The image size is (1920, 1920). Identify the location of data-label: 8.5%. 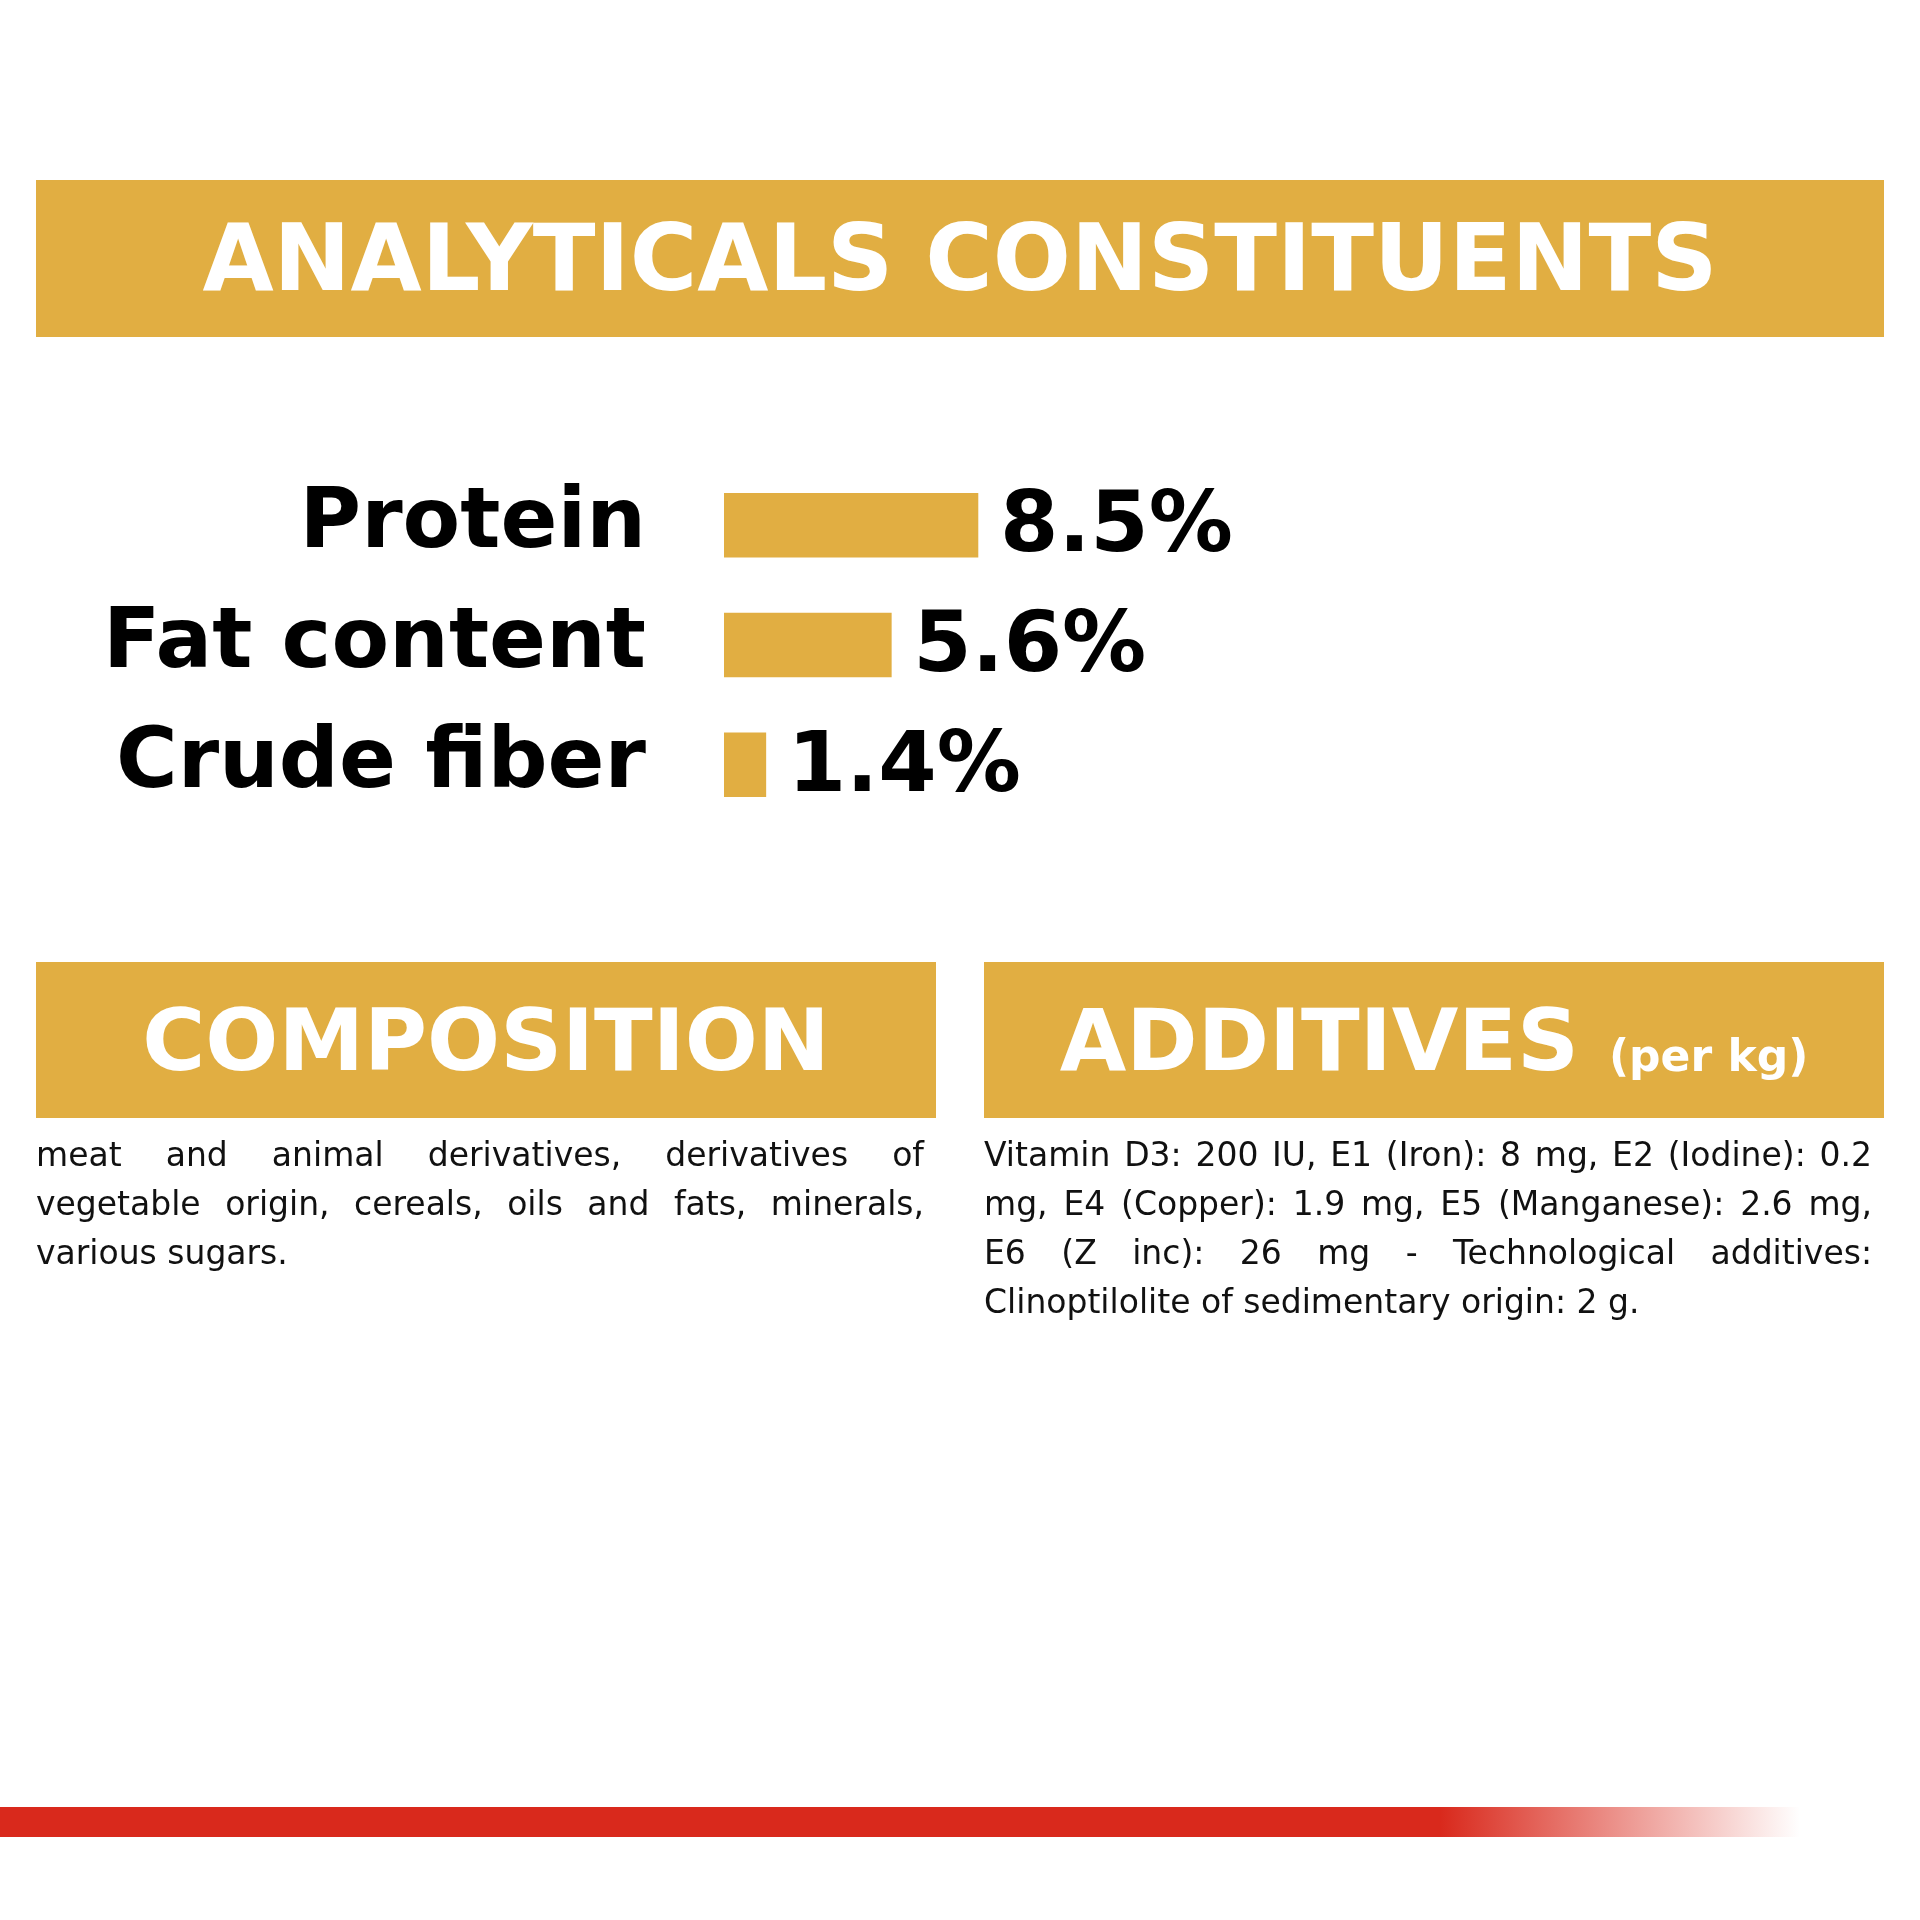
(1116, 522).